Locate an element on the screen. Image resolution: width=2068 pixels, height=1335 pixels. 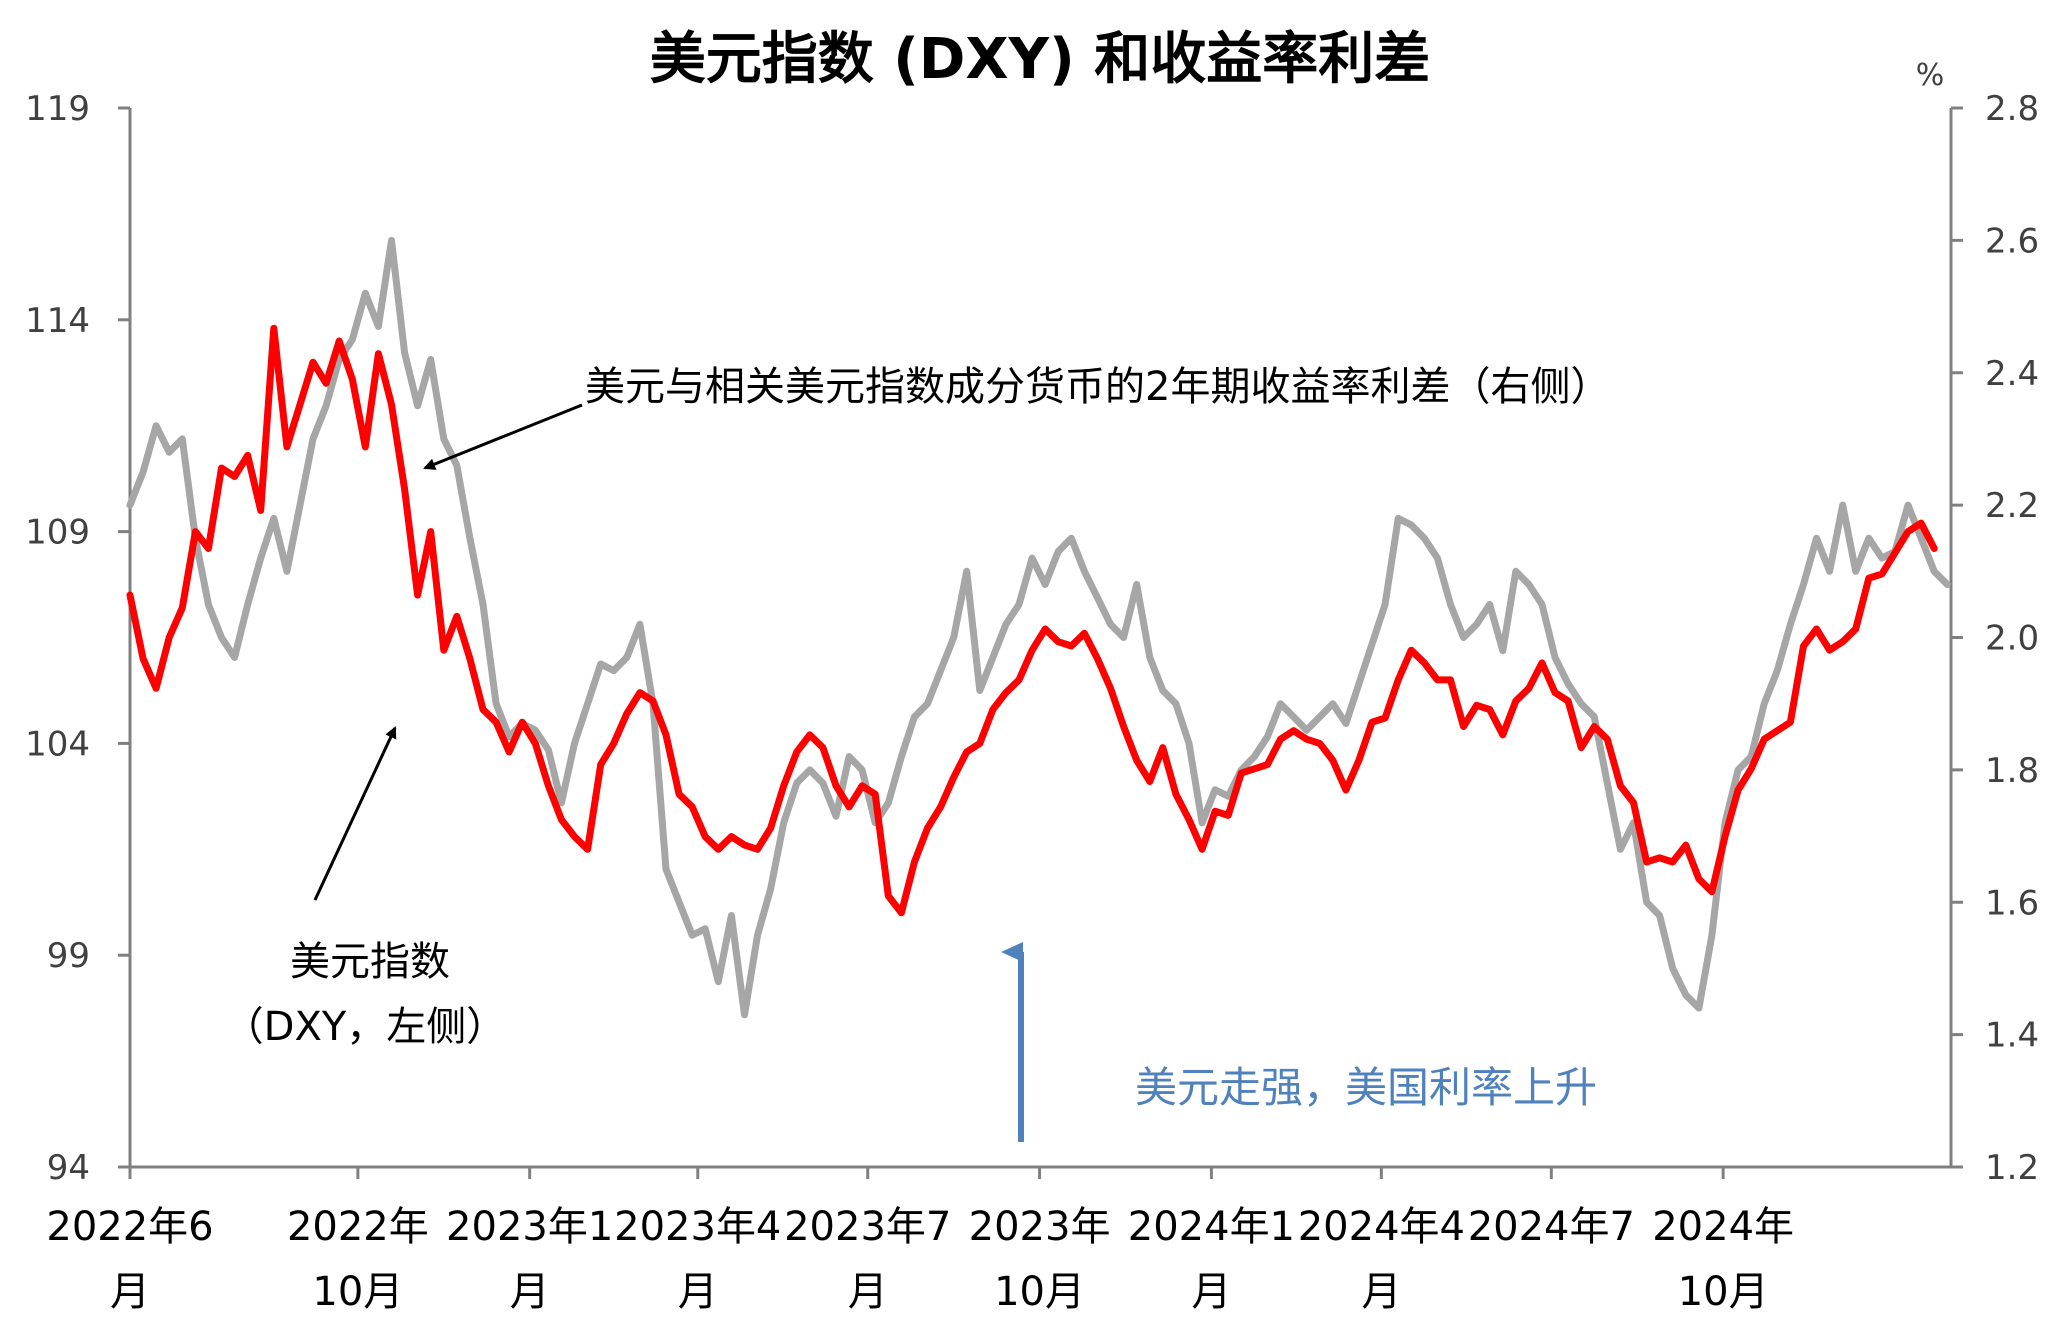
right-tick-label: 1.4 is located at coordinates (2012, 1036).